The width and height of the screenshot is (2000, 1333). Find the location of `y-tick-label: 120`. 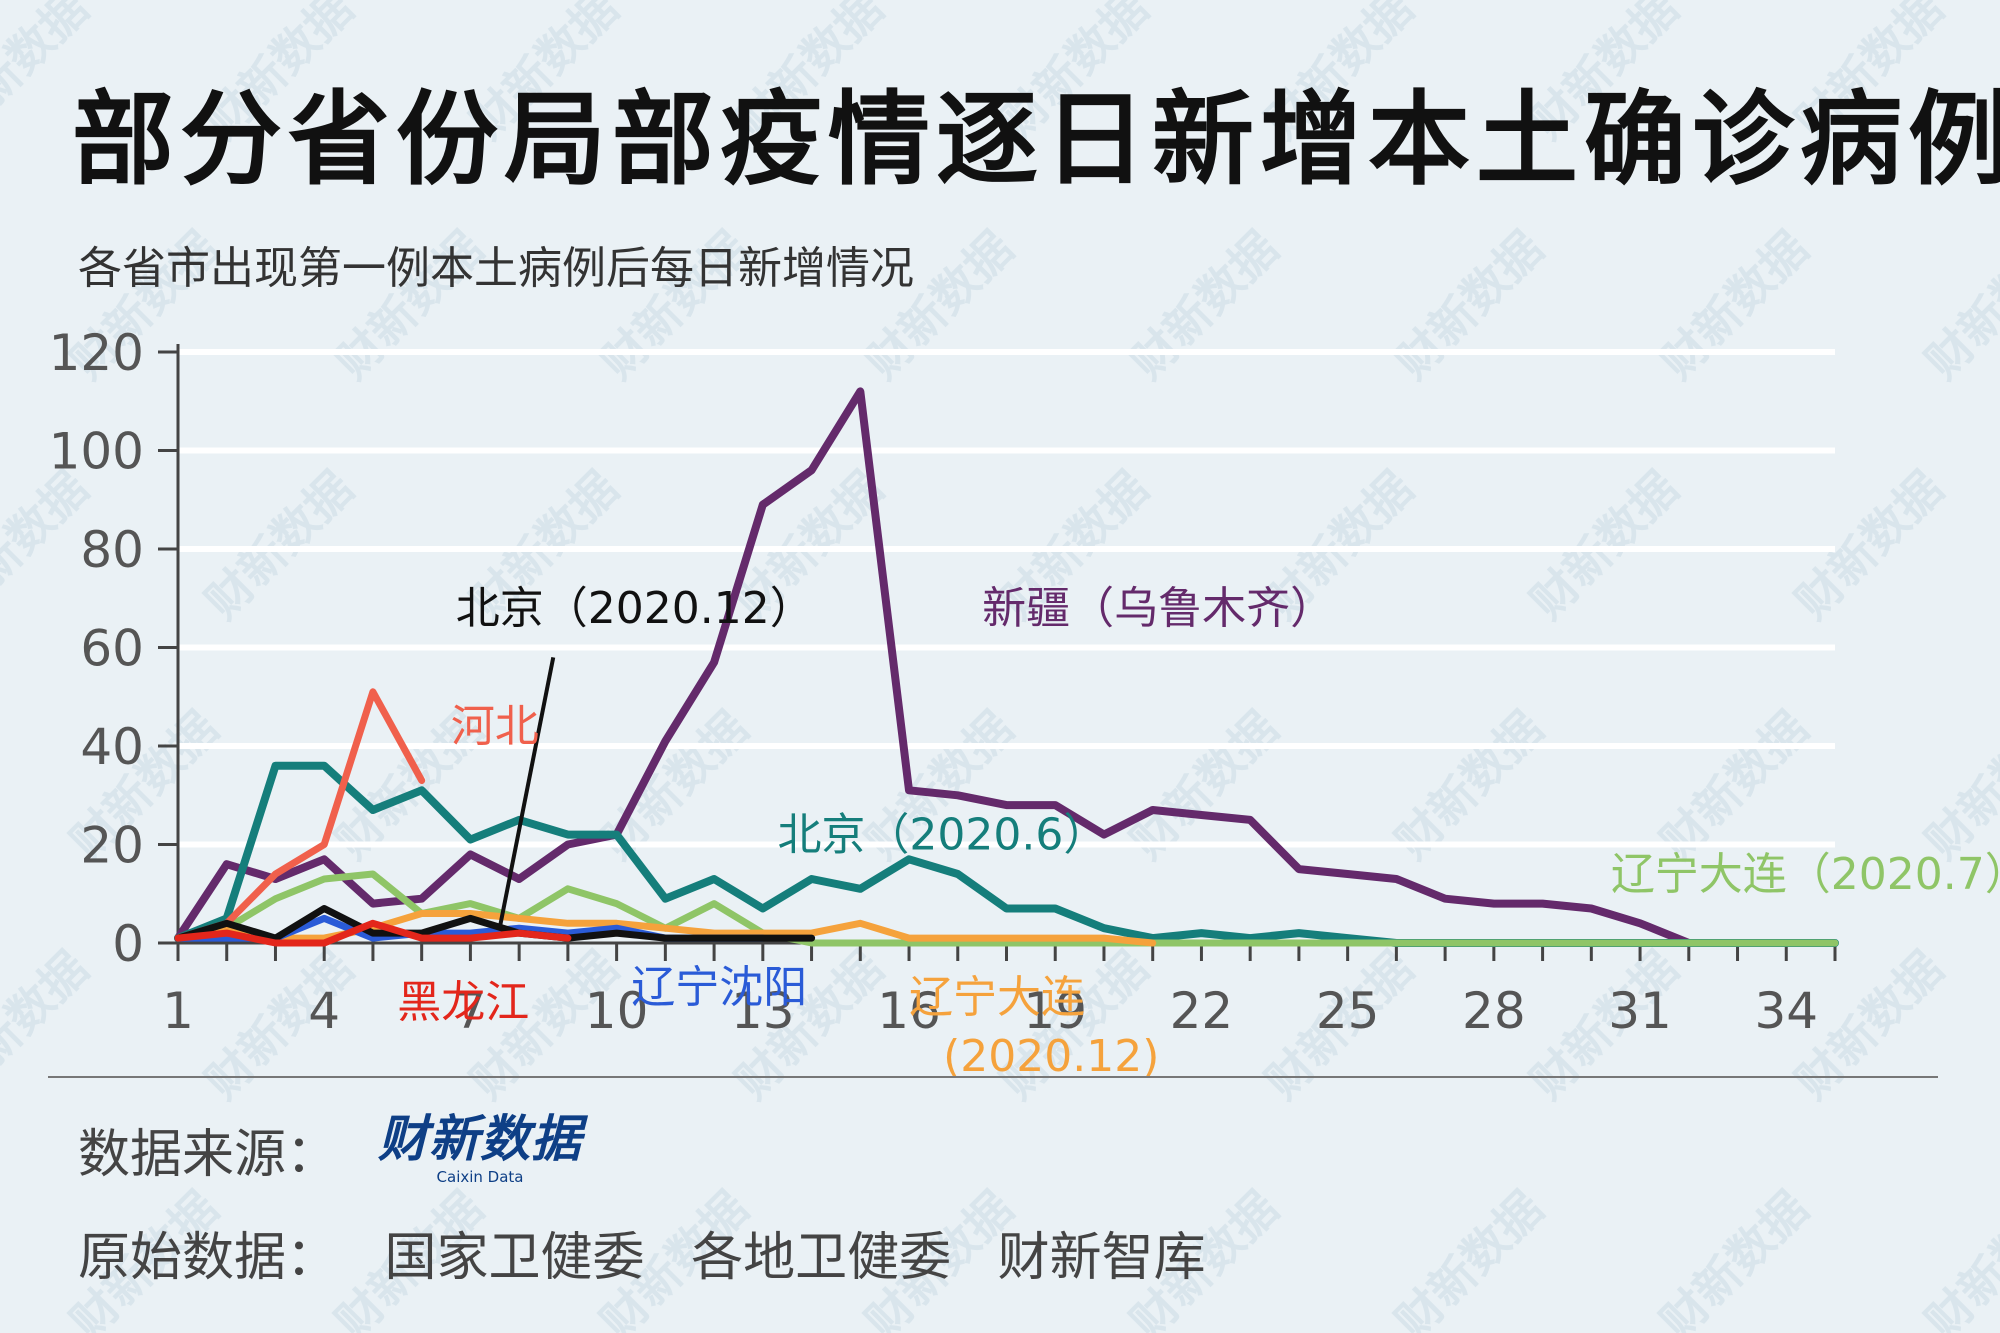

y-tick-label: 120 is located at coordinates (96, 353).